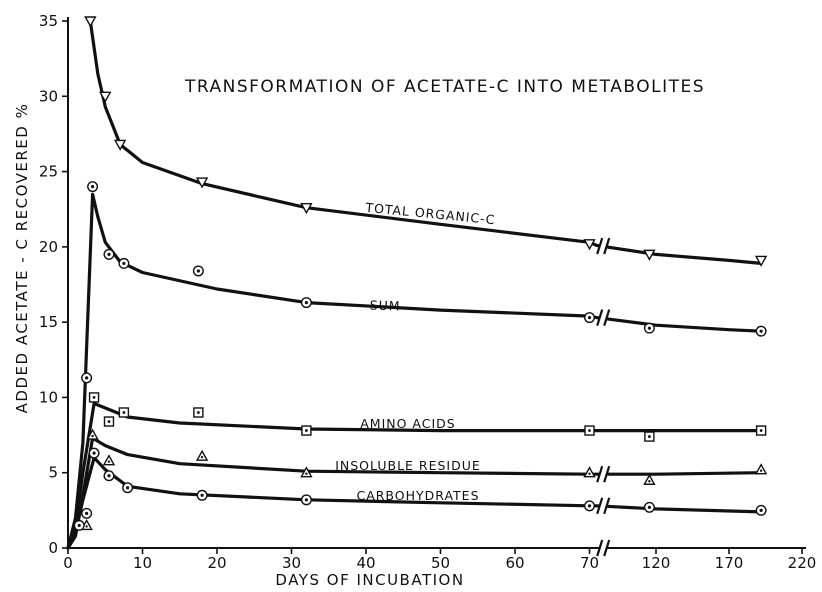 The image size is (822, 592). I want to click on x-axis-title: DAYS OF INCUBATION, so click(369, 580).